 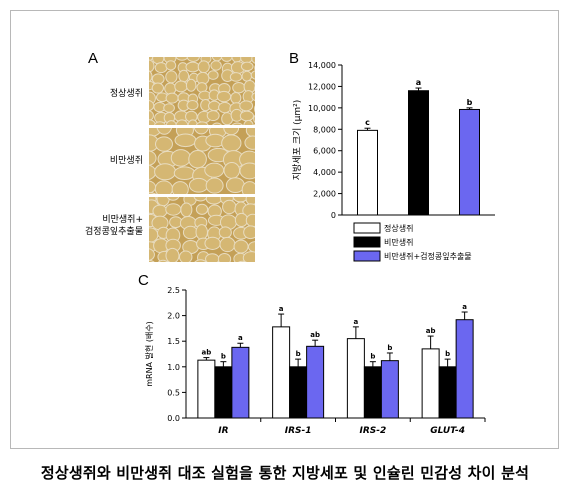 What do you see at coordinates (418, 82) in the screenshot?
I see `chart-b-significance-label: a` at bounding box center [418, 82].